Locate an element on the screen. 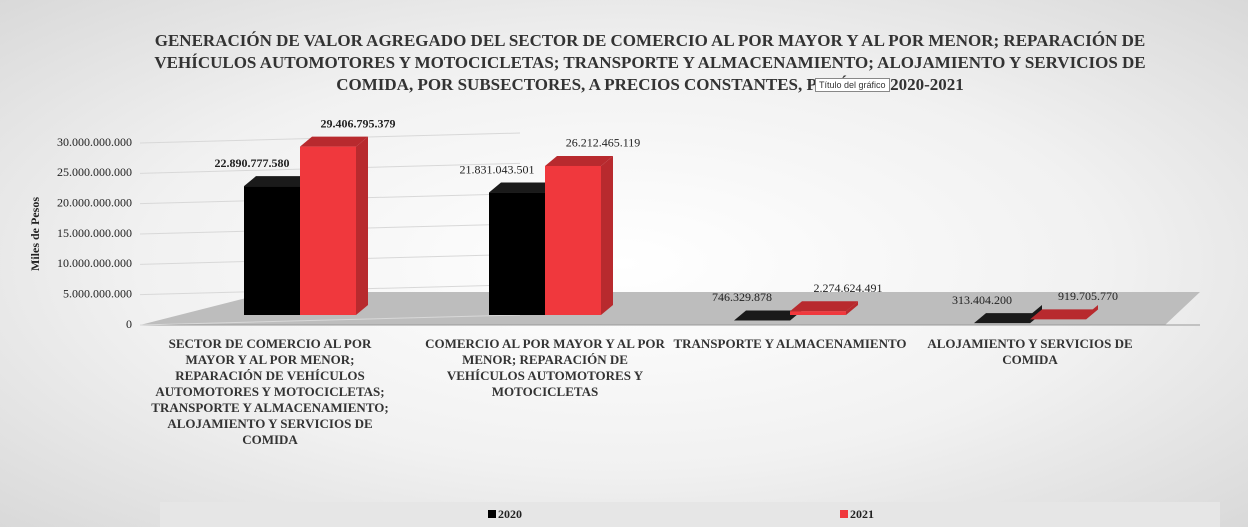 This screenshot has width=1248, height=527. y-tick-label: 10.000.000.000 is located at coordinates (94, 263).